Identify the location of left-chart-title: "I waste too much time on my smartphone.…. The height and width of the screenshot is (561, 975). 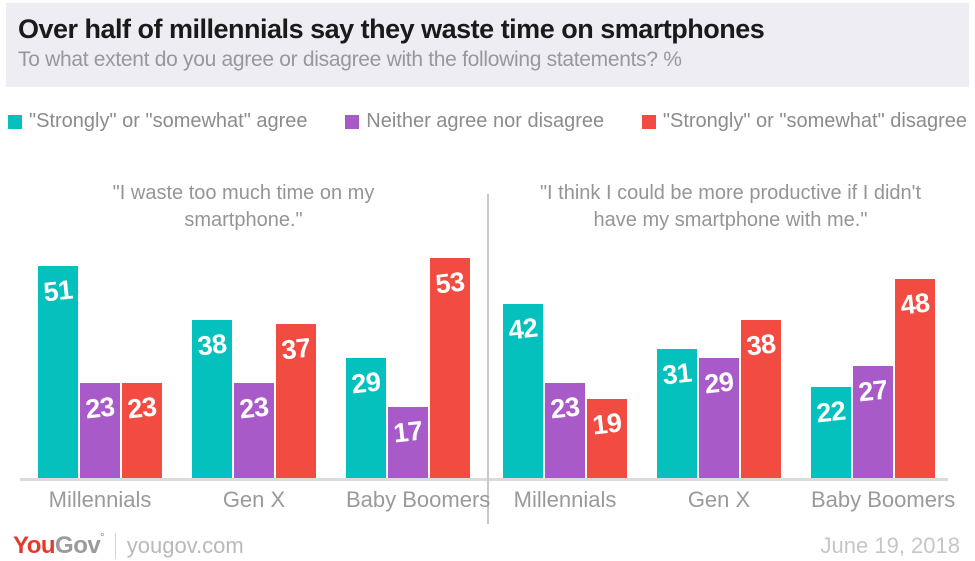
(243, 206).